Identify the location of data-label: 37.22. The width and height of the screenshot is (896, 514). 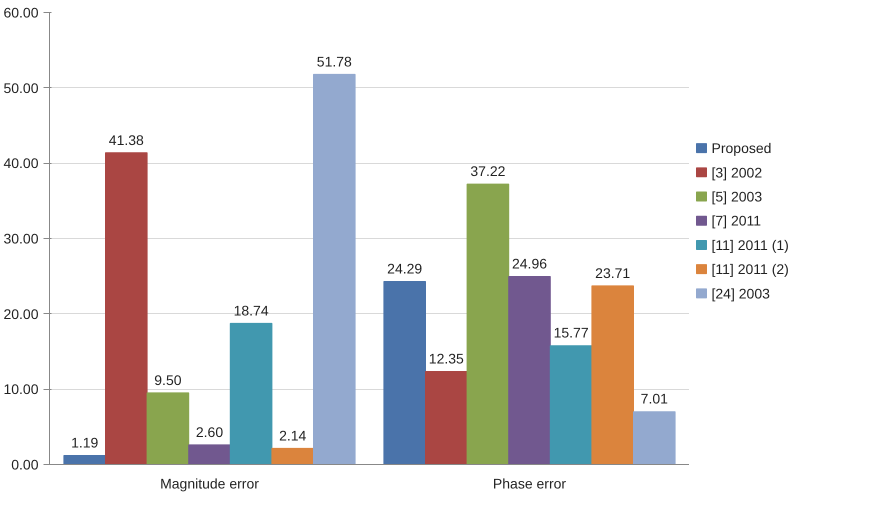
(488, 171).